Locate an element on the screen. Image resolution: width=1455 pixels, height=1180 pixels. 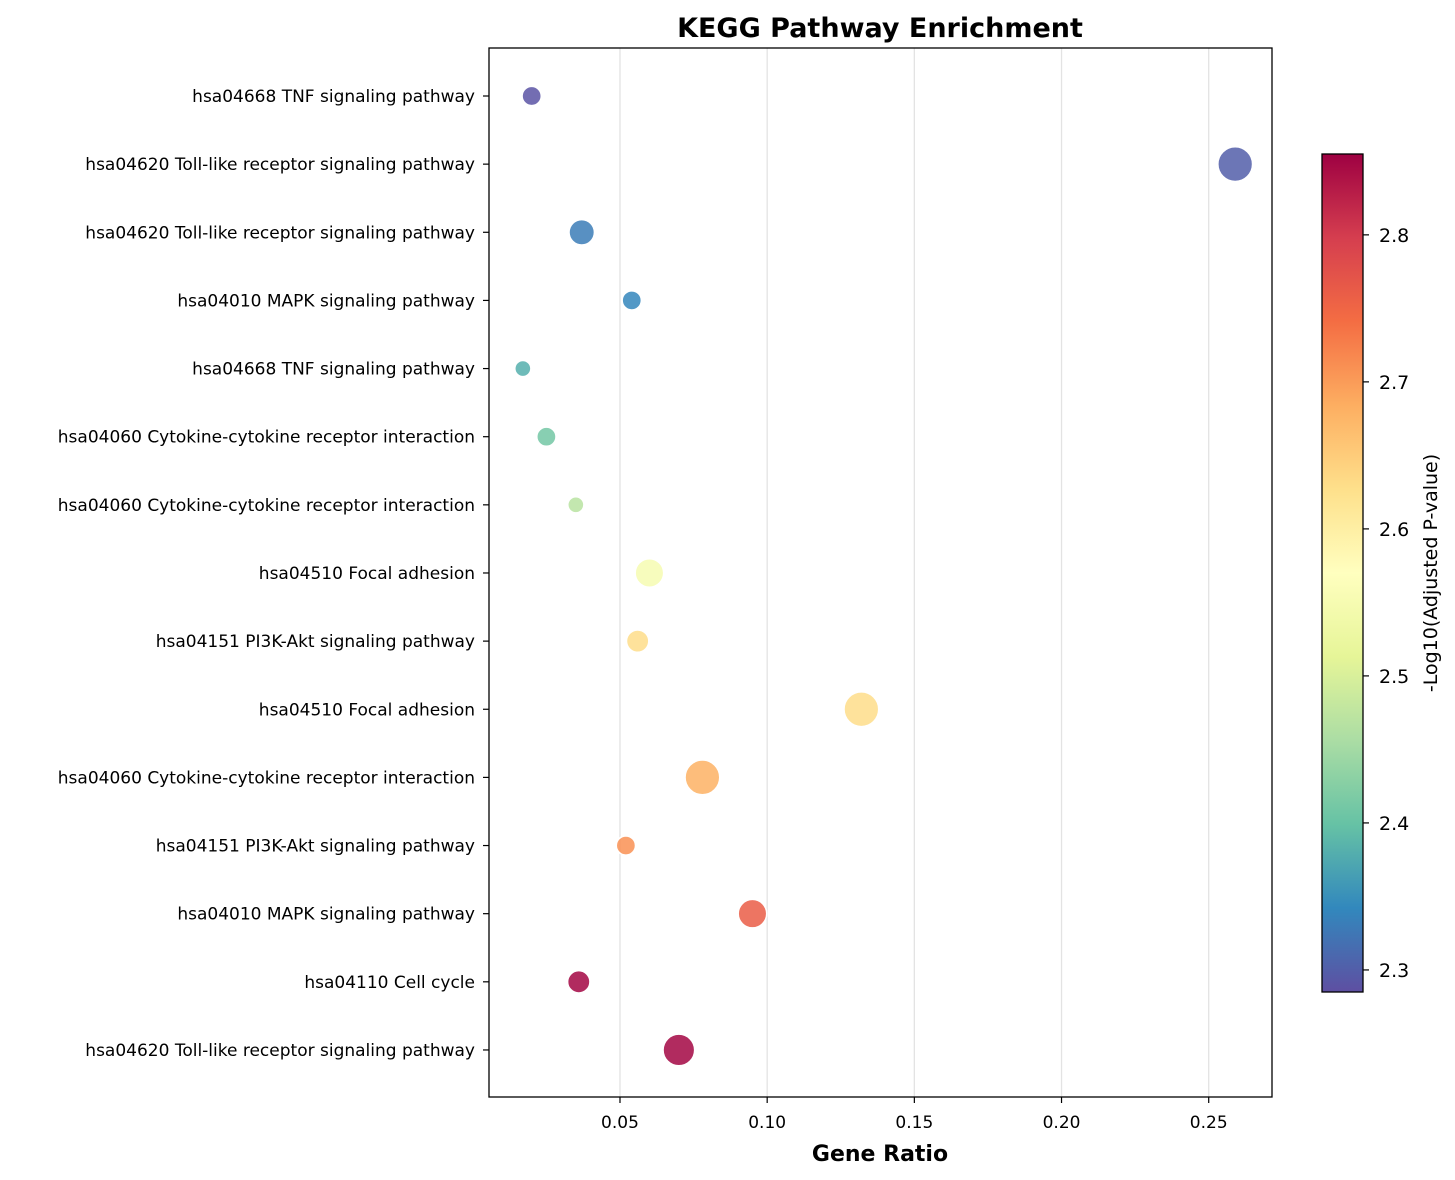
colorbar-tick-label: 2.5 is located at coordinates (1394, 677).